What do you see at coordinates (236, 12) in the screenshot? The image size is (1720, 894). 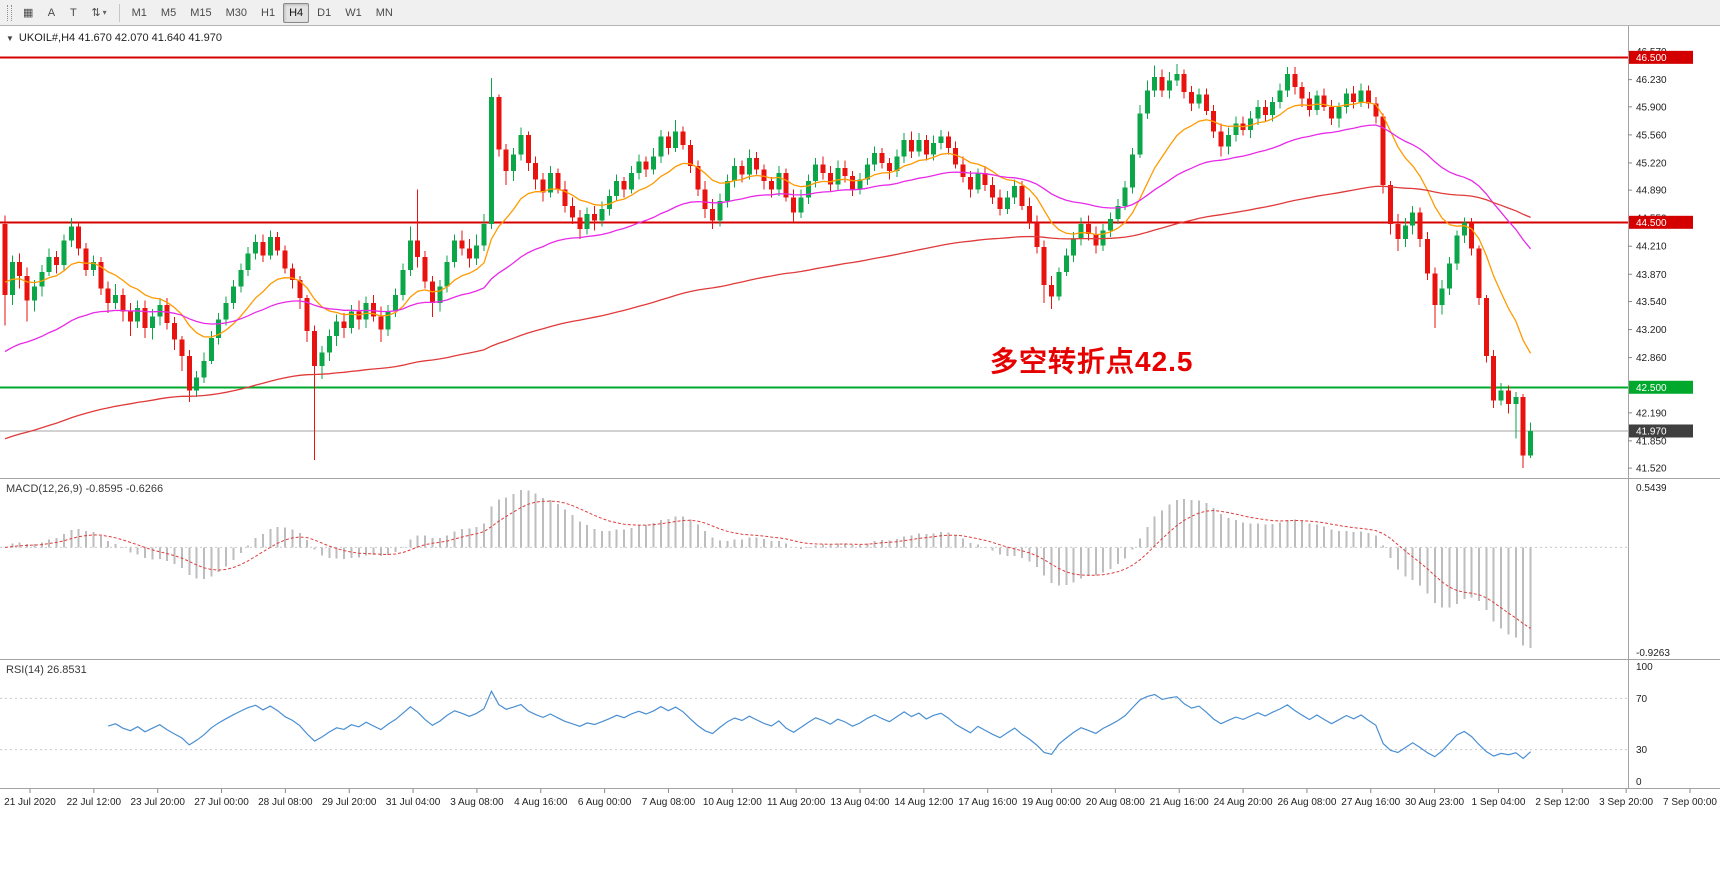 I see `timeframe-button-m30: M30` at bounding box center [236, 12].